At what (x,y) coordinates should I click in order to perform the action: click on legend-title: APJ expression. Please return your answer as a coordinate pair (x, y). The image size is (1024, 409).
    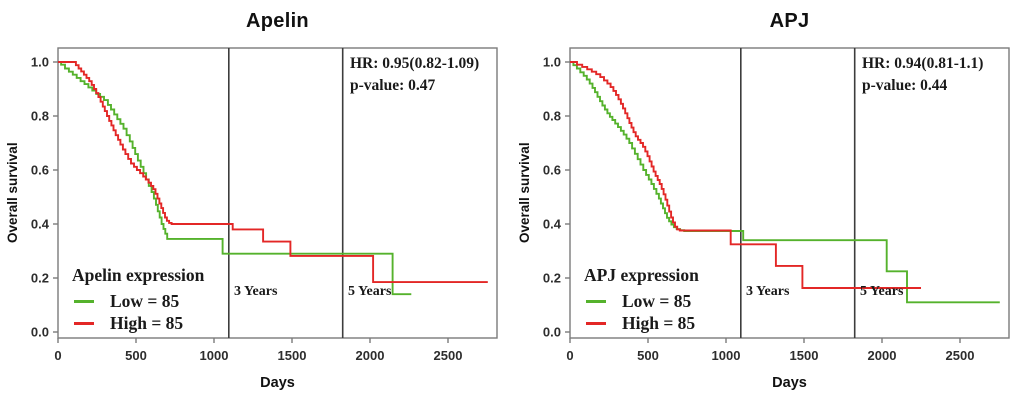
    Looking at the image, I should click on (641, 275).